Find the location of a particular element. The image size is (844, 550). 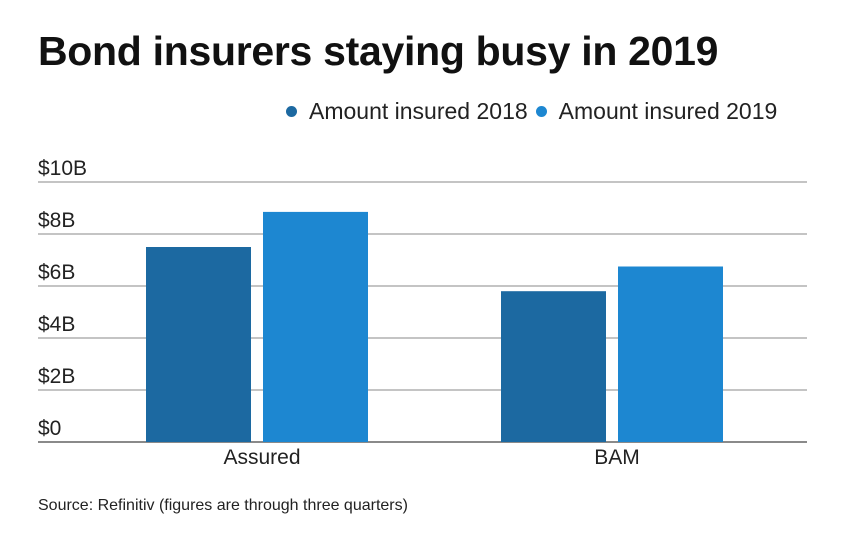

legend-item-2019: Amount insured 2019 is located at coordinates (656, 111).